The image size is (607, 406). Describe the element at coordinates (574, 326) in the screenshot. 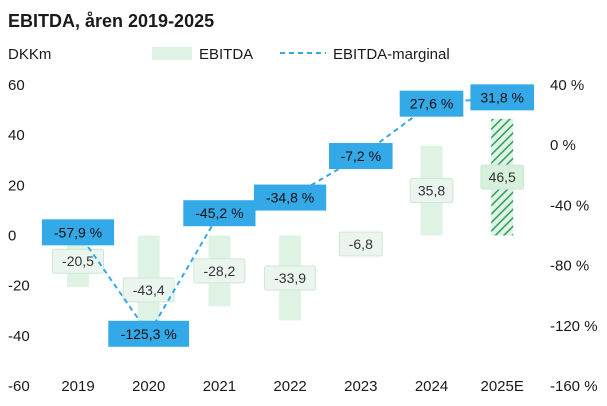

I see `right-y-tick-label: -120 %` at that location.